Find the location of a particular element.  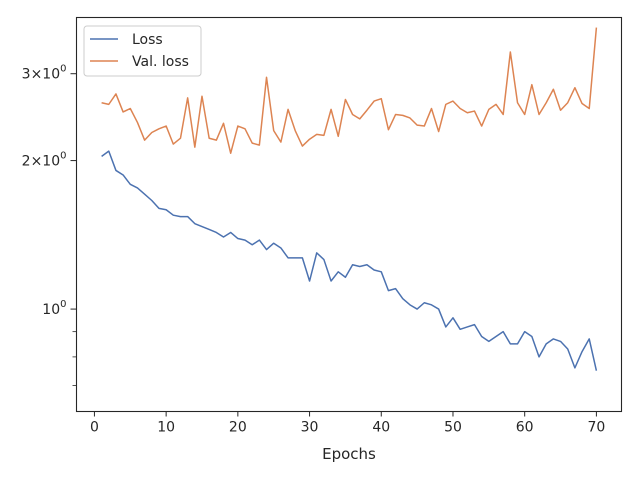

y-tick-label: 2×100 is located at coordinates (44, 160).